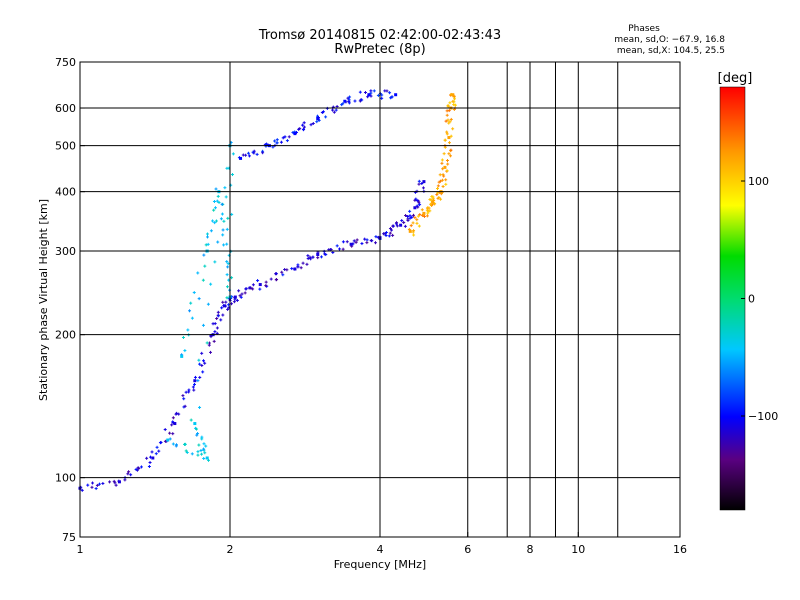 The height and width of the screenshot is (600, 800). Describe the element at coordinates (759, 299) in the screenshot. I see `colorbar-ticks: 100 0 −100` at that location.